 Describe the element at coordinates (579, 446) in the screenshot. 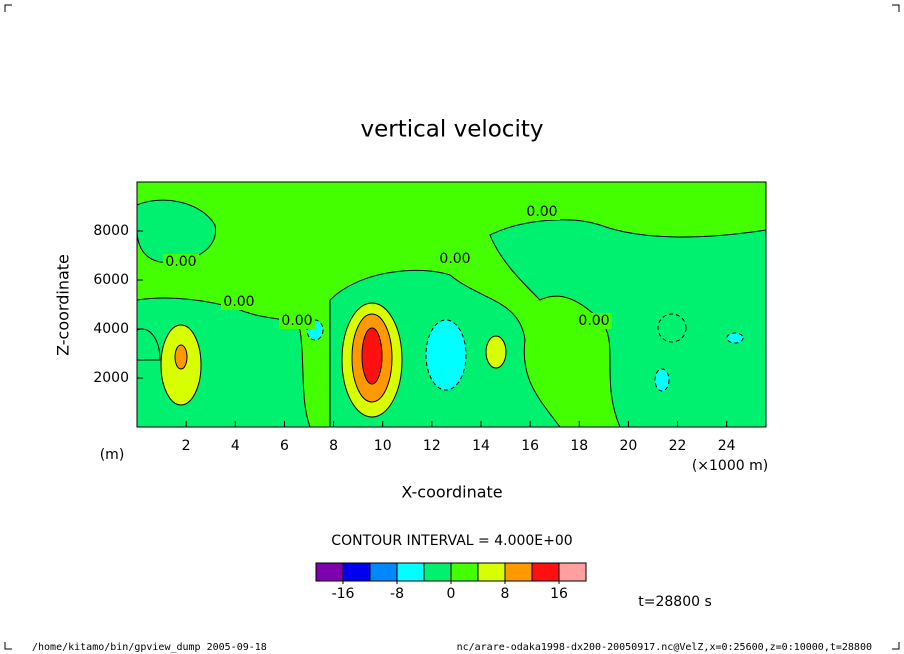

I see `x-tick-label: 18` at that location.